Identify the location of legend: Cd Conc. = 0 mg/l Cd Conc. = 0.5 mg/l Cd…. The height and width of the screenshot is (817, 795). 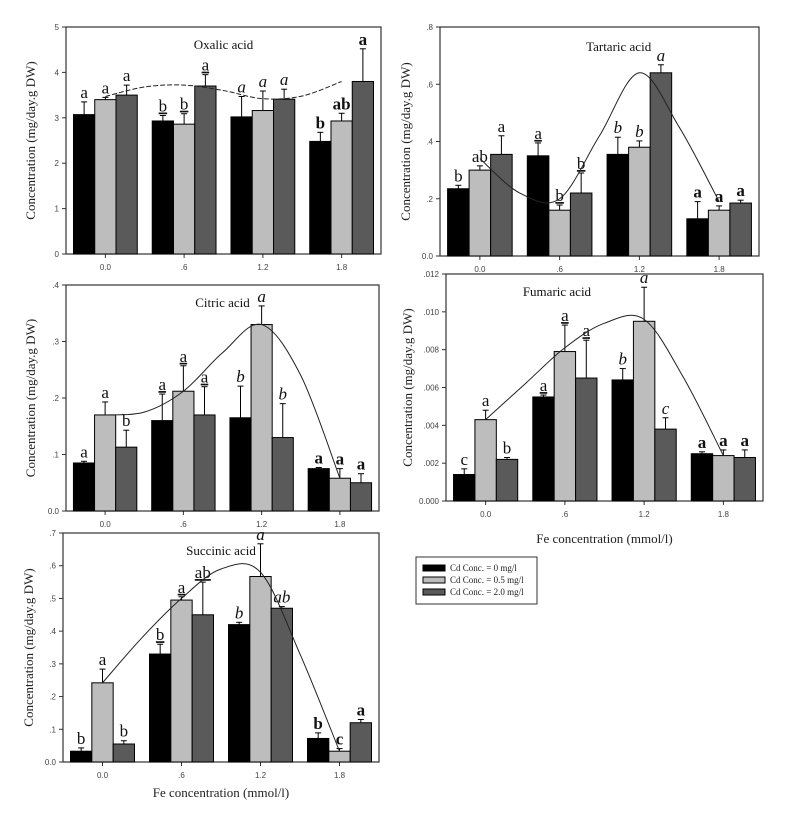
(476, 580).